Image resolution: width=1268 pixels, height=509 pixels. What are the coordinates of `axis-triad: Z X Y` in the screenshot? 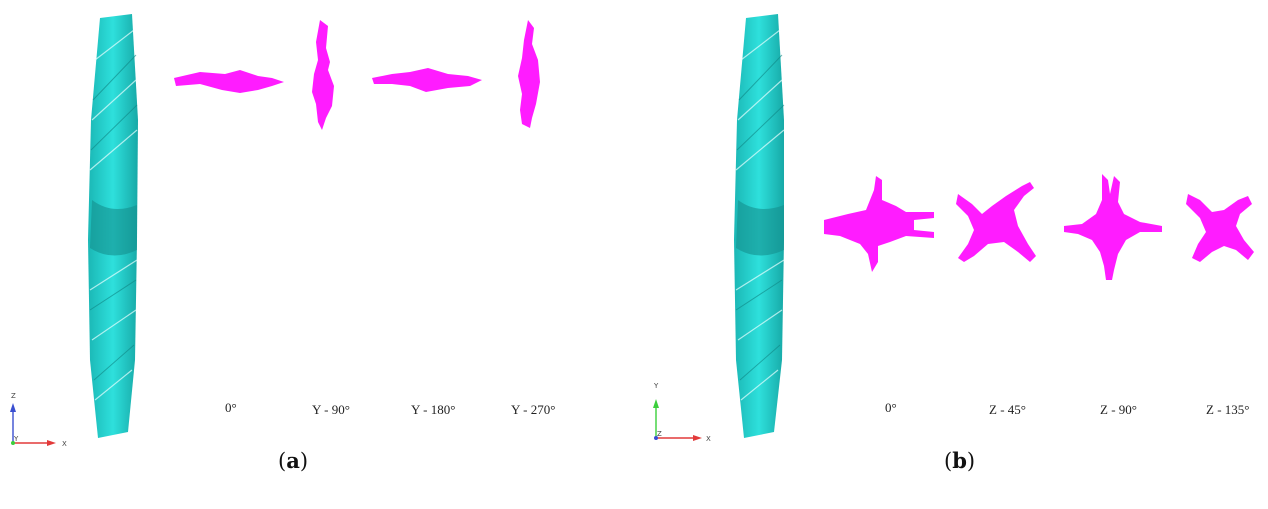 It's located at (38, 420).